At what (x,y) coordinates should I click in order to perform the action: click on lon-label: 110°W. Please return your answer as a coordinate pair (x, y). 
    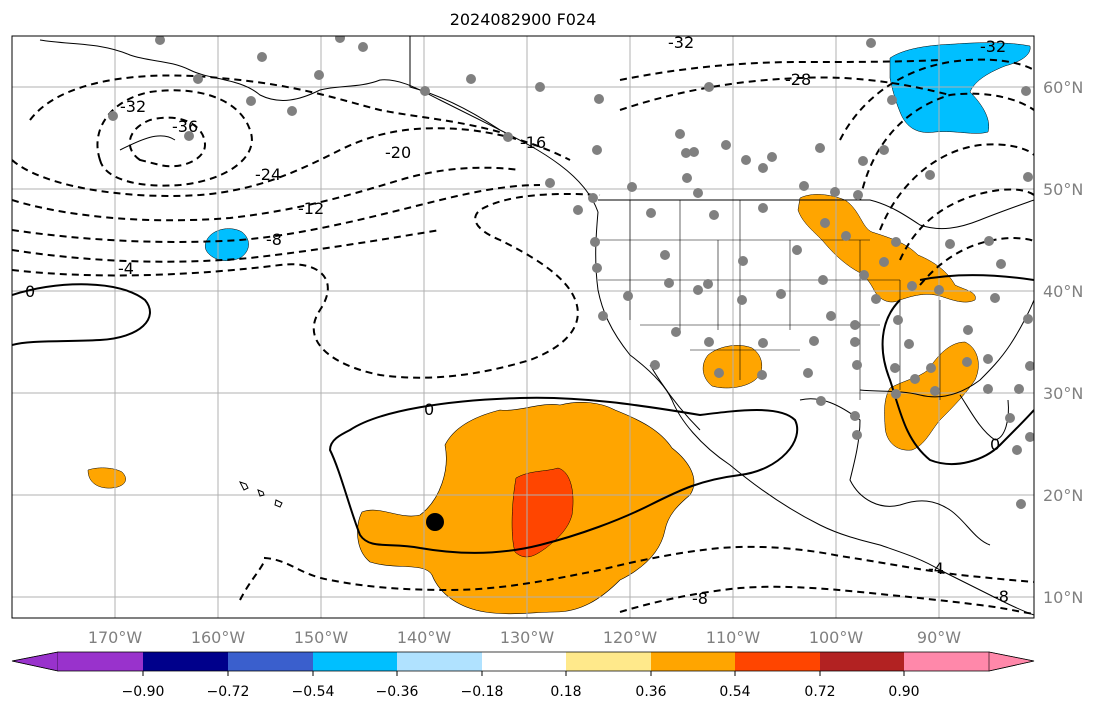
    Looking at the image, I should click on (733, 637).